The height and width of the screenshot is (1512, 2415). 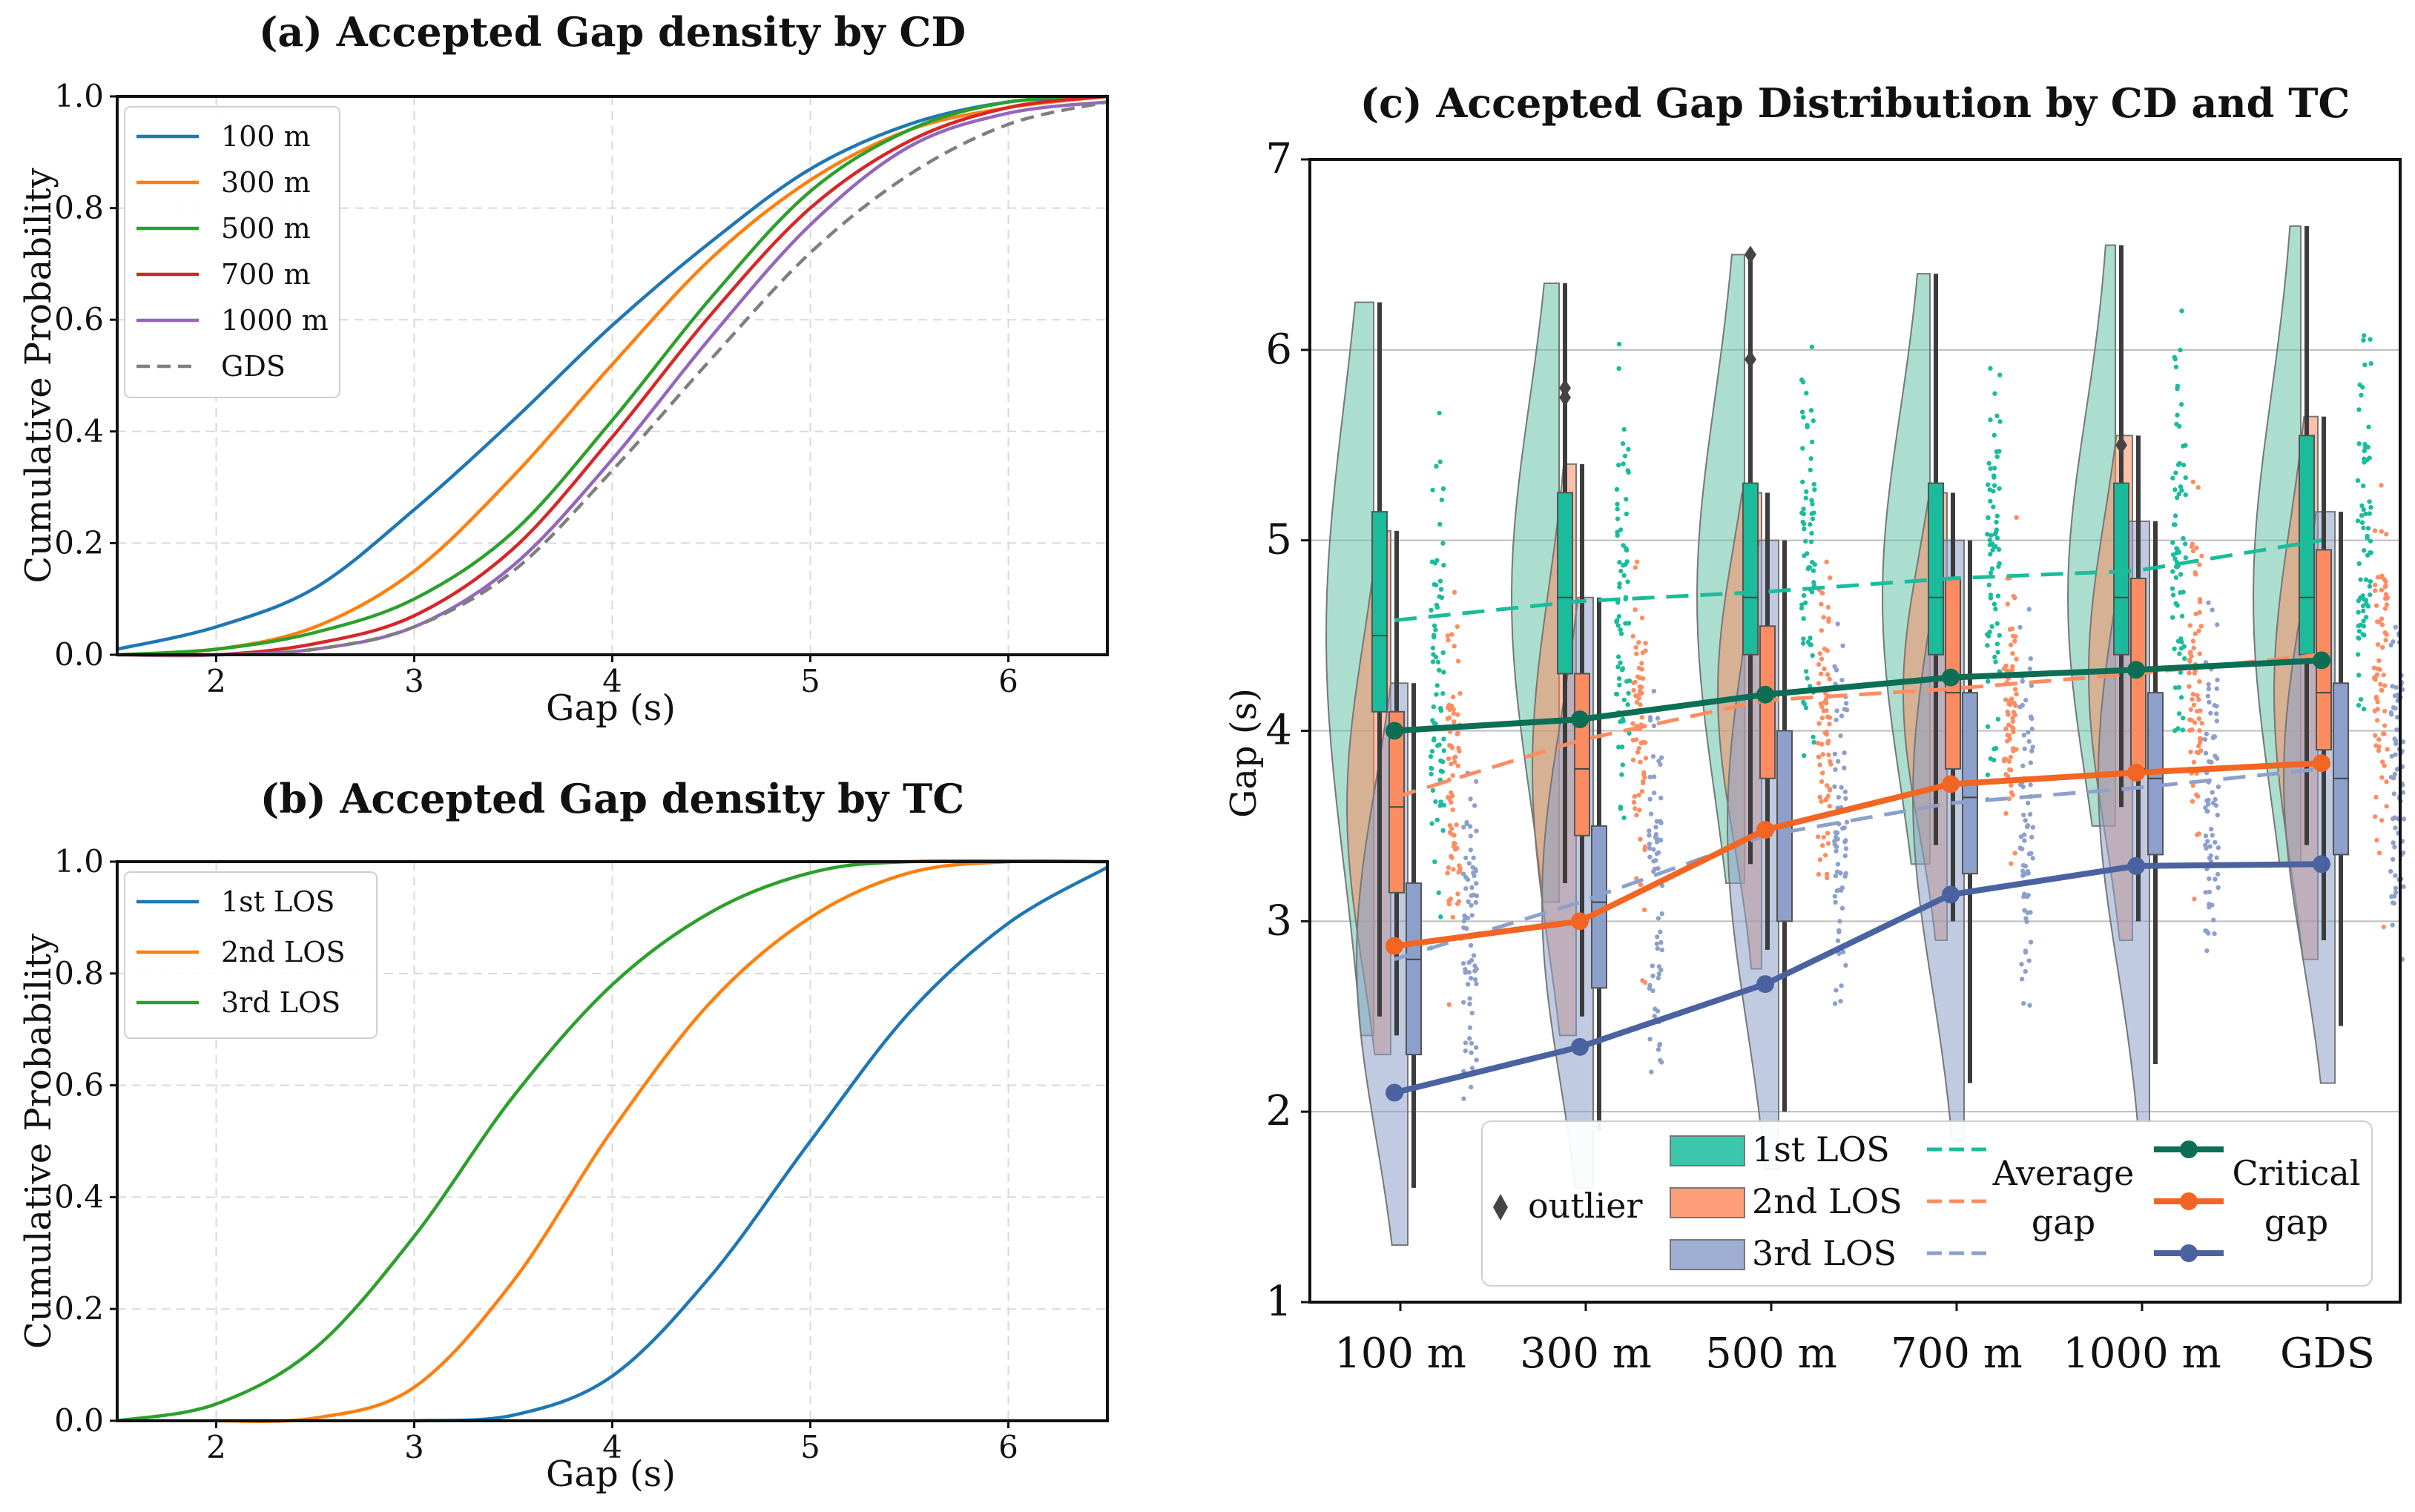 I want to click on legend-label: 300 m, so click(x=266, y=182).